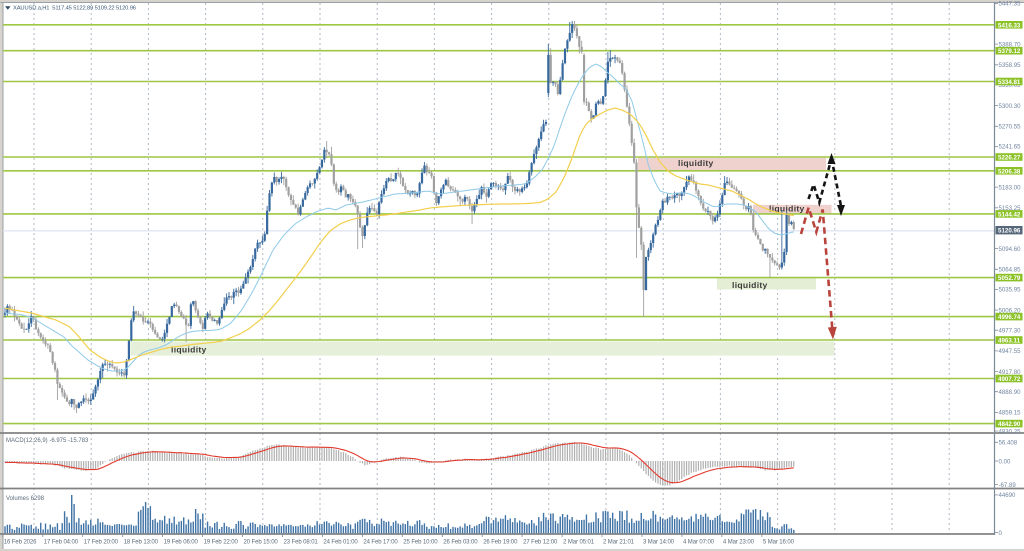 The width and height of the screenshot is (1024, 551). I want to click on svg-text: 5006.20, so click(1010, 310).